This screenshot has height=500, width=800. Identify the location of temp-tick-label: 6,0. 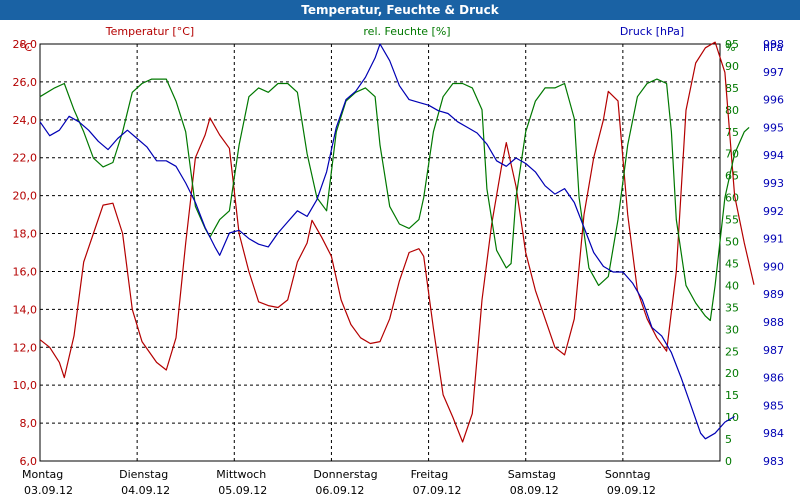
(29, 461).